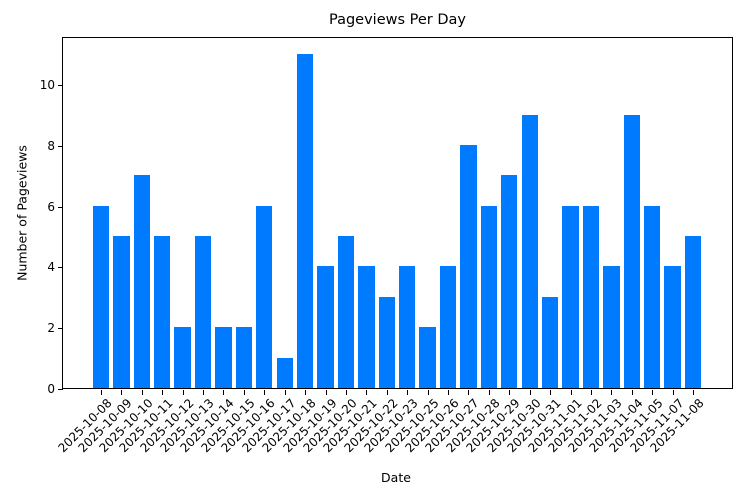 Image resolution: width=750 pixels, height=500 pixels. What do you see at coordinates (396, 477) in the screenshot?
I see `x-axis-label: Date` at bounding box center [396, 477].